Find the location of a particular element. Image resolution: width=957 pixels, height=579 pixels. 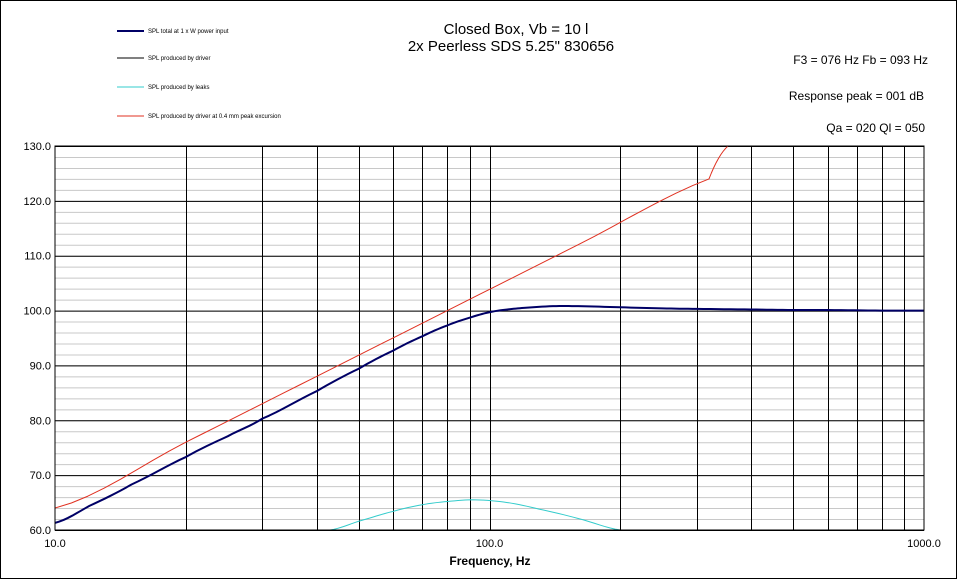

x-tick-label: 100.0 is located at coordinates (490, 544).